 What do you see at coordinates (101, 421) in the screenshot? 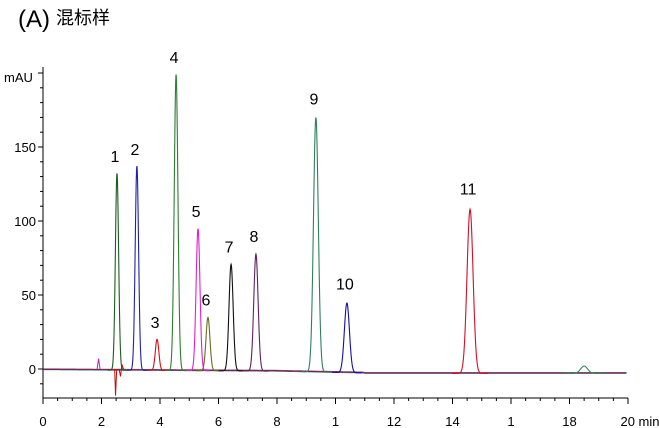
I see `x-tick-label: 2` at bounding box center [101, 421].